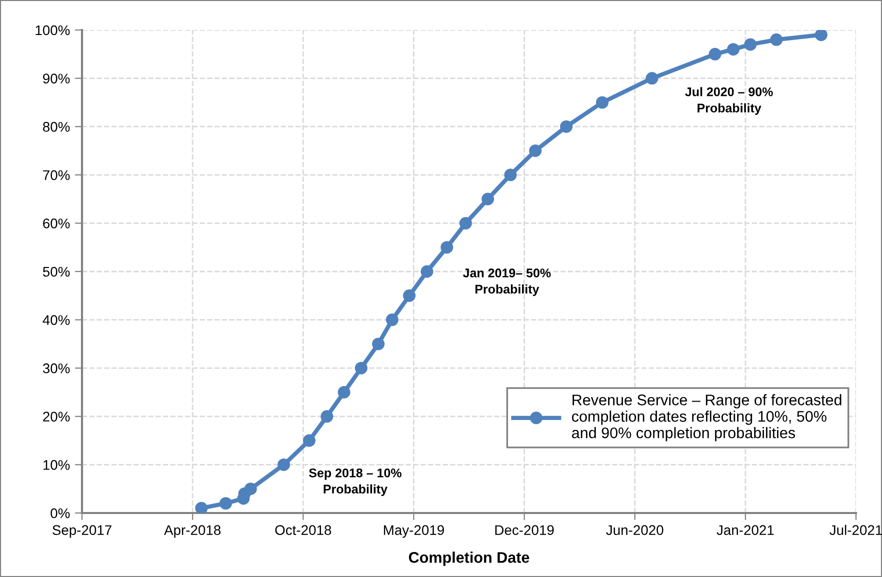  Describe the element at coordinates (707, 418) in the screenshot. I see `legend-label: Revenue Service – Range of forecasted completion dates reflecting 10%, 50% and 90% completion probabilities` at that location.